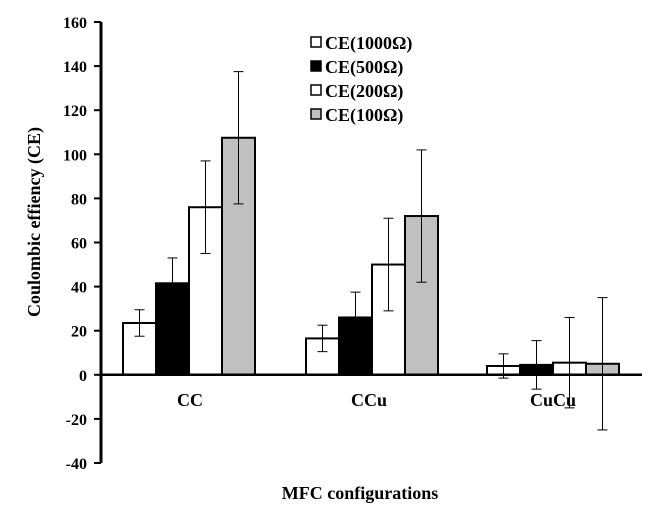 The height and width of the screenshot is (514, 662). What do you see at coordinates (79, 288) in the screenshot?
I see `y-tick-label: 40` at bounding box center [79, 288].